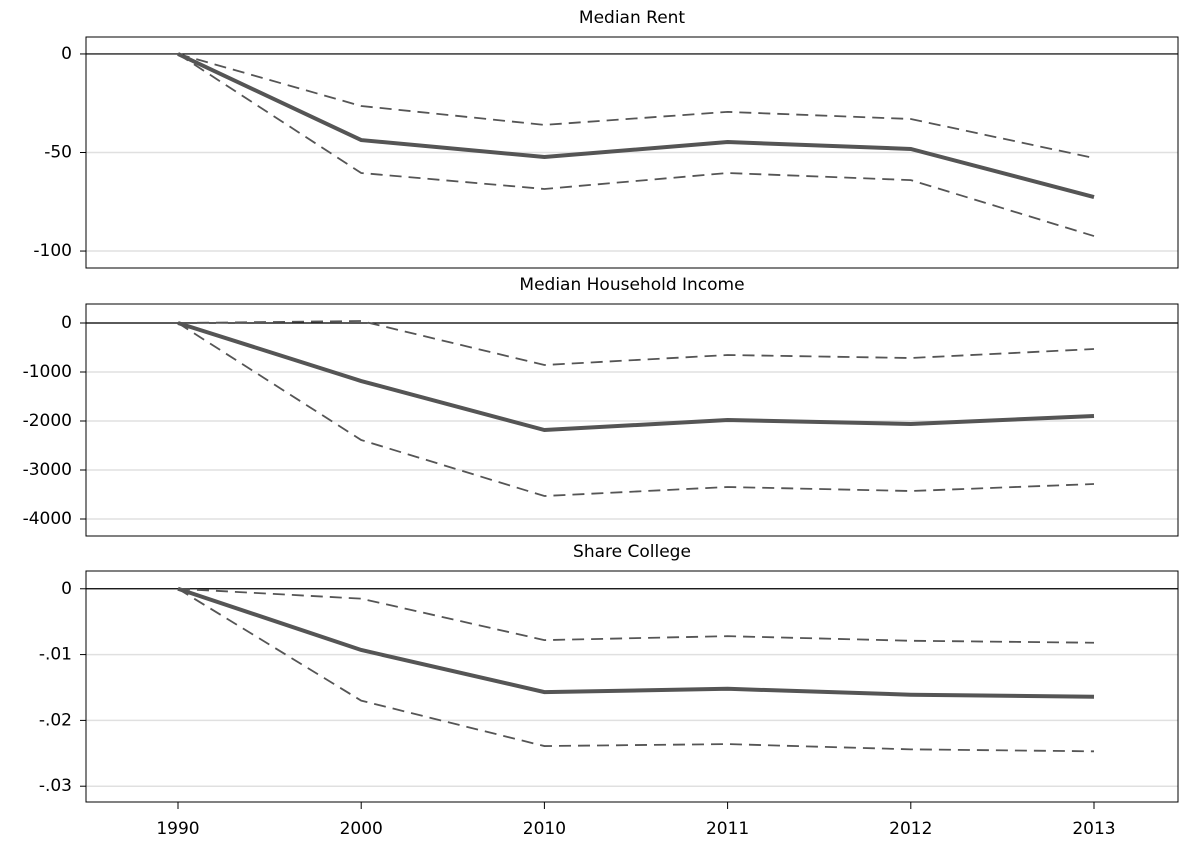 Image resolution: width=1180 pixels, height=842 pixels. Describe the element at coordinates (55, 655) in the screenshot. I see `y-tick-label: -.01` at that location.